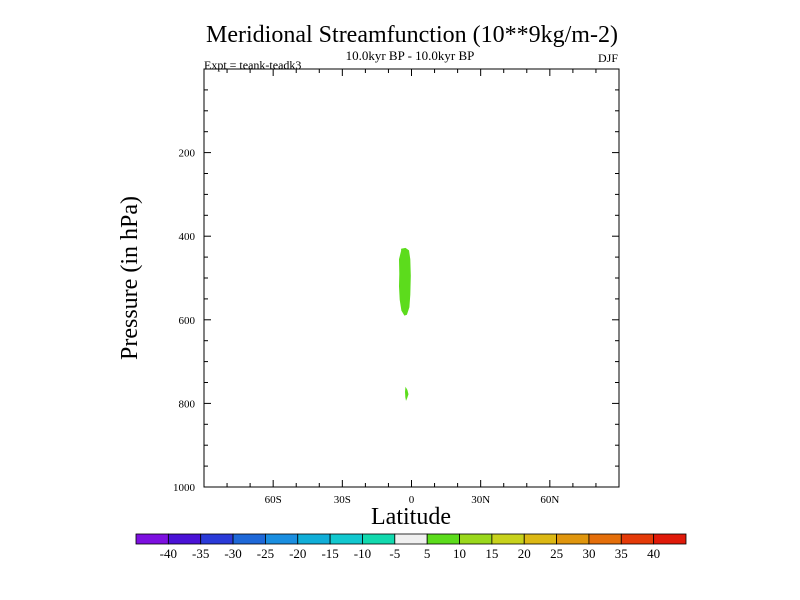 The height and width of the screenshot is (600, 800). What do you see at coordinates (232, 553) in the screenshot?
I see `colorbar-label: -30` at bounding box center [232, 553].